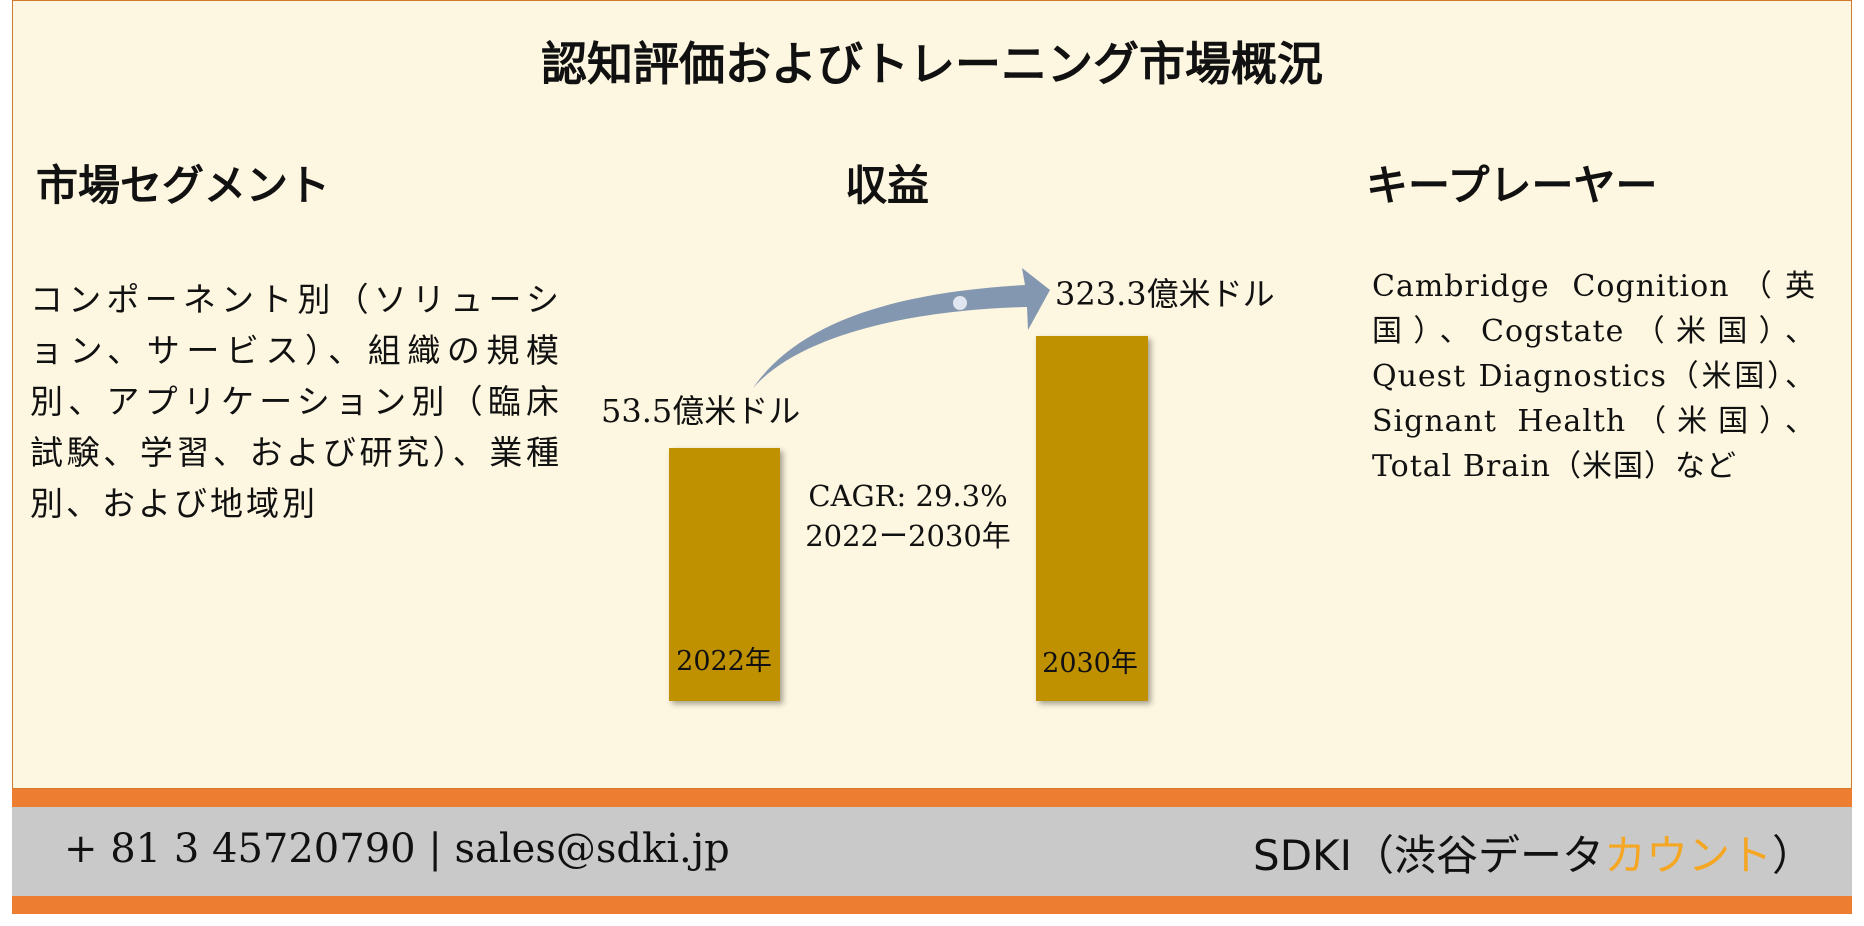  What do you see at coordinates (1092, 518) in the screenshot?
I see `bar-2030` at bounding box center [1092, 518].